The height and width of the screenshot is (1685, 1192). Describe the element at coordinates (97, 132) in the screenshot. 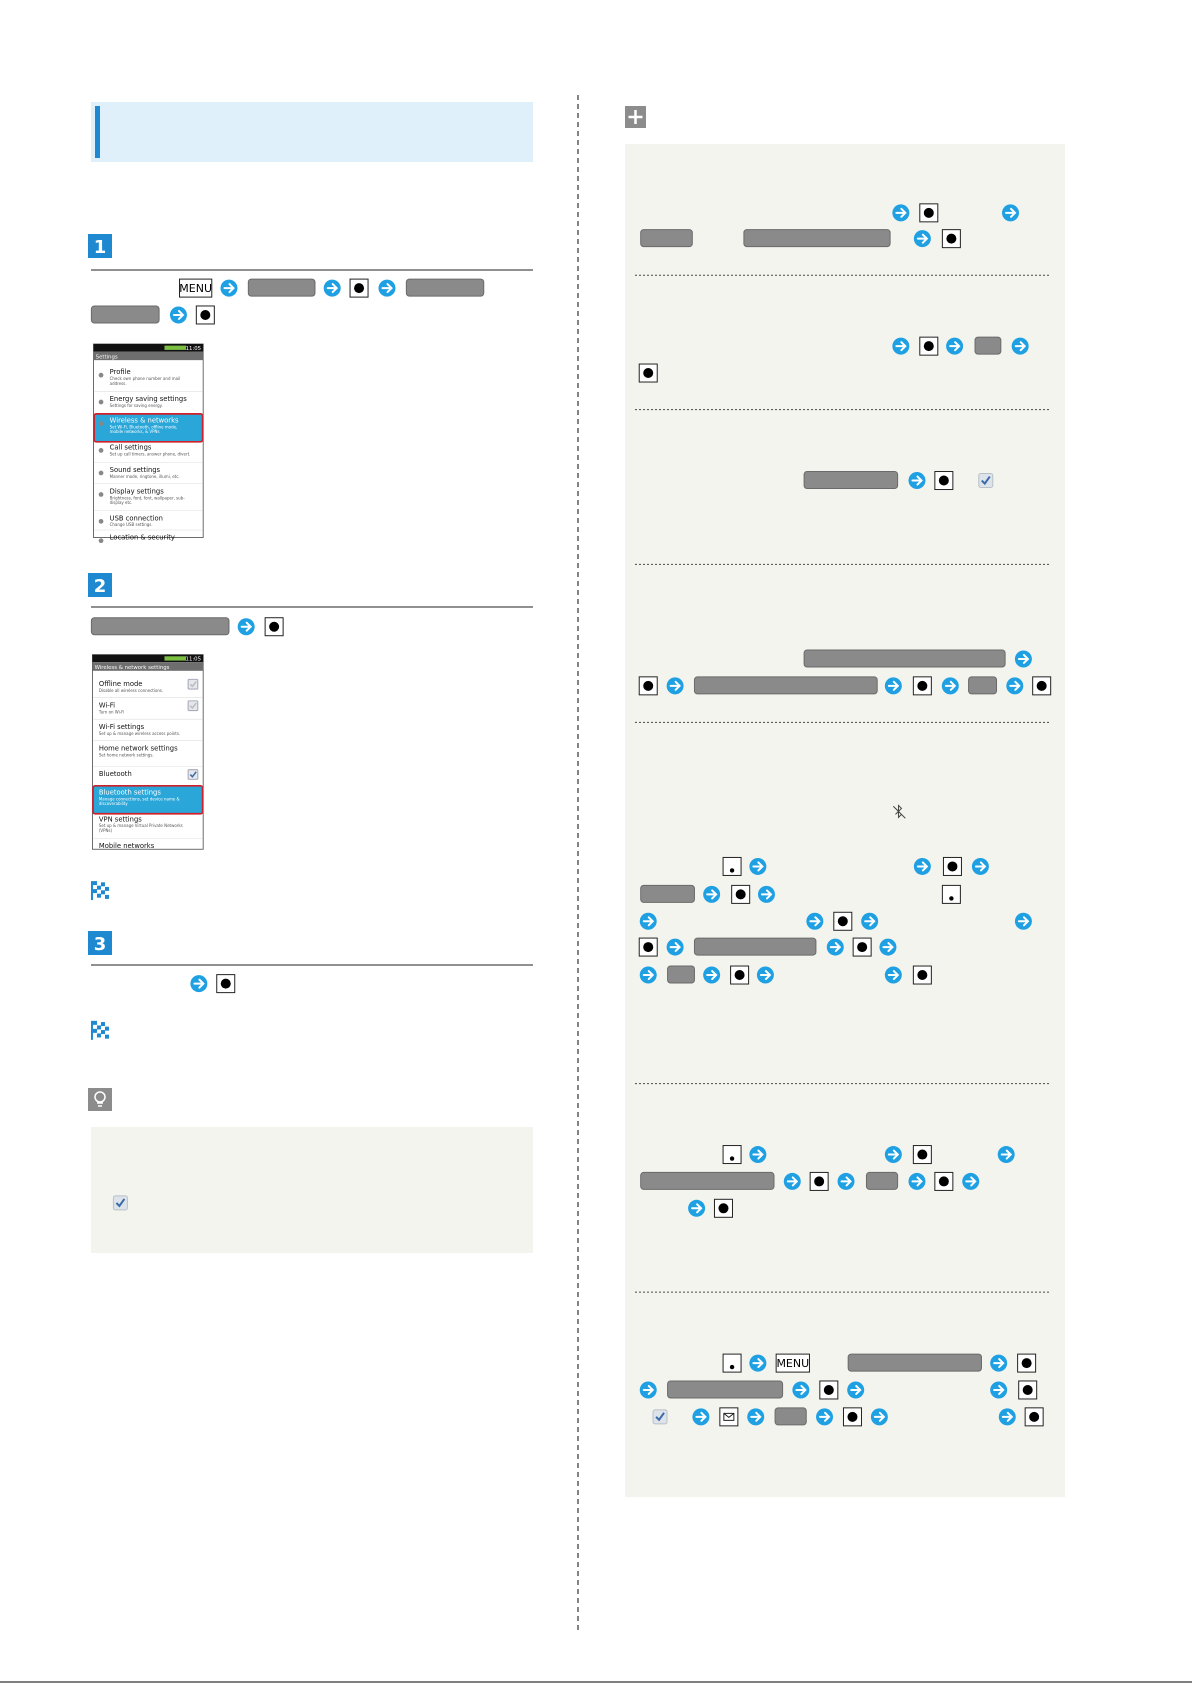

I see `header-bar` at that location.